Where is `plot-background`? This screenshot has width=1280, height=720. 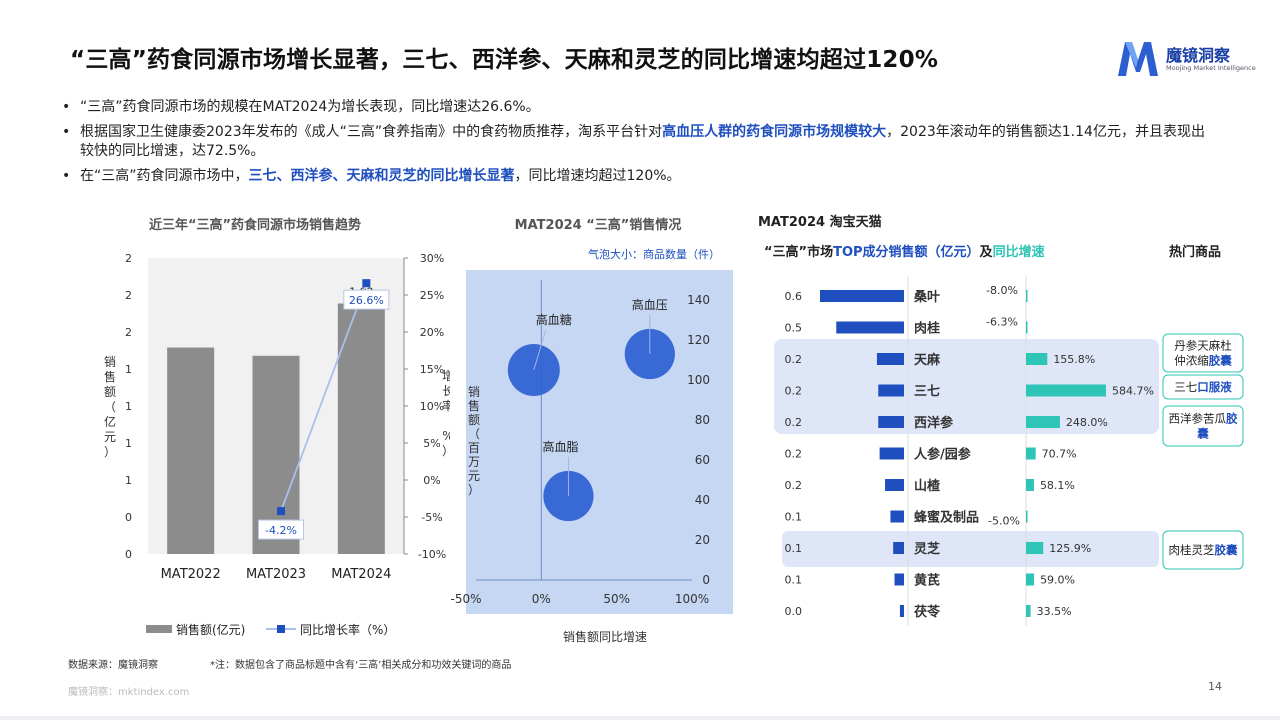
plot-background is located at coordinates (599, 442).